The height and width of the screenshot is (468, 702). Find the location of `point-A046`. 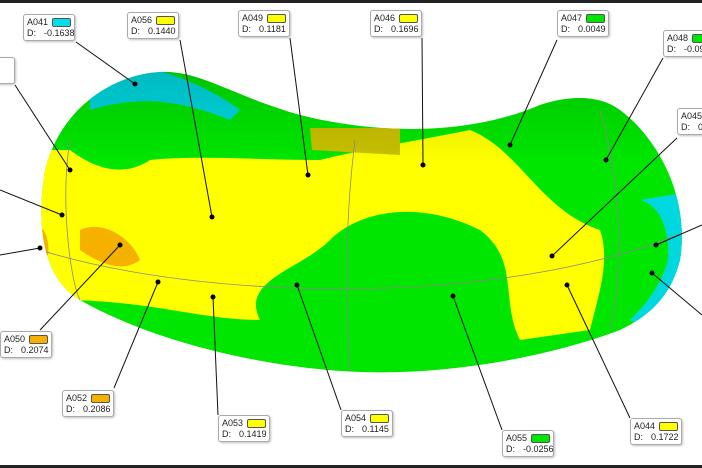

point-A046 is located at coordinates (423, 165).